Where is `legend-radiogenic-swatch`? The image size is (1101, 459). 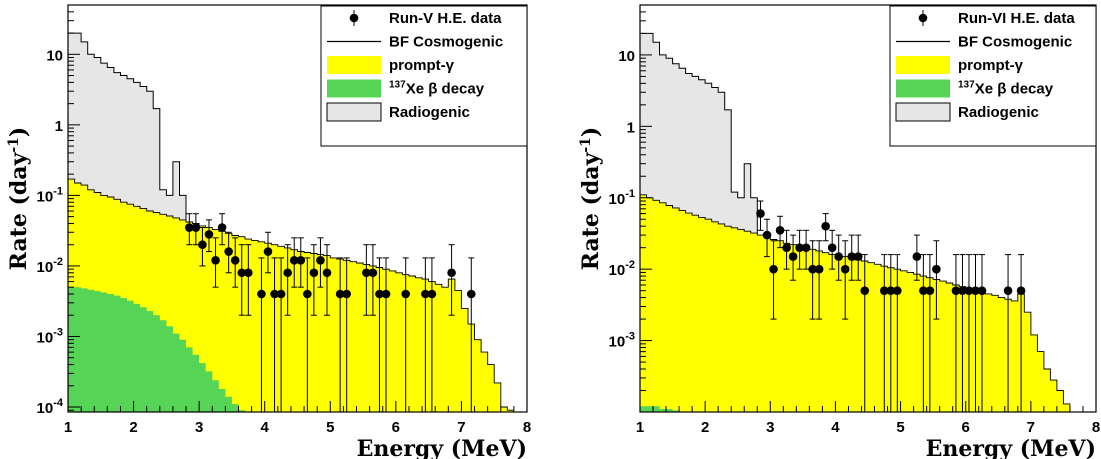
legend-radiogenic-swatch is located at coordinates (923, 112).